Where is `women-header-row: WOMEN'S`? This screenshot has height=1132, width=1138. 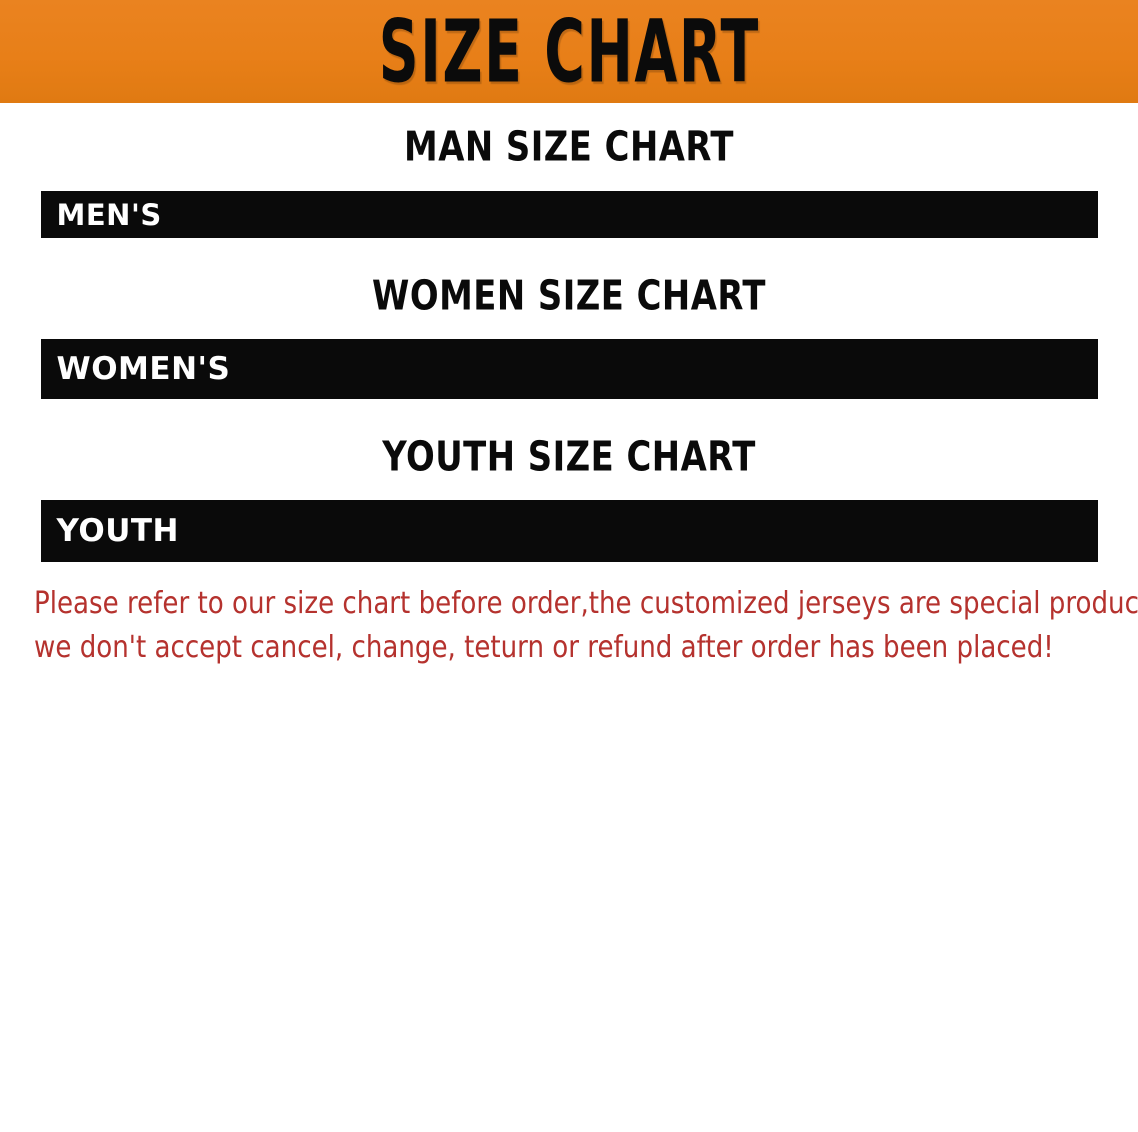 women-header-row: WOMEN'S is located at coordinates (569, 369).